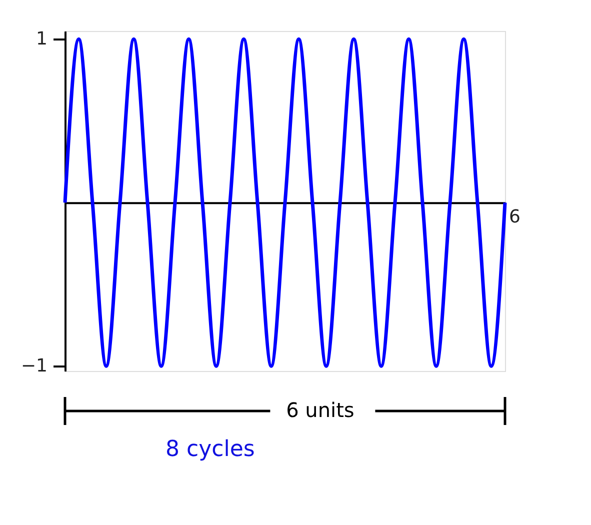  I want to click on y-tick-label: 1, so click(42, 39).